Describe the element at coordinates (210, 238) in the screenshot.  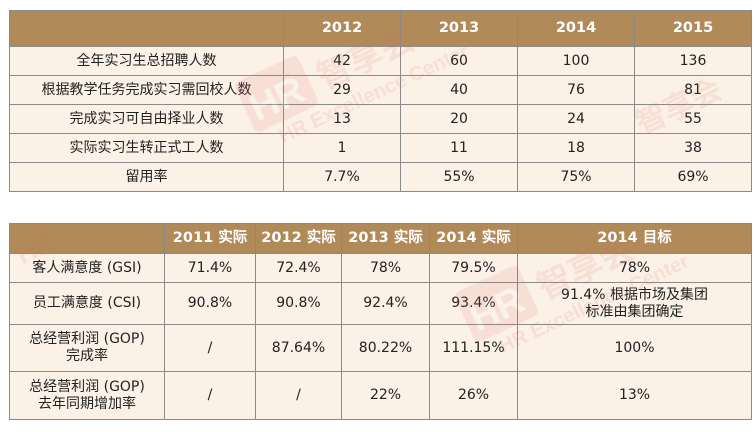
I see `header-year: 2011 实际` at that location.